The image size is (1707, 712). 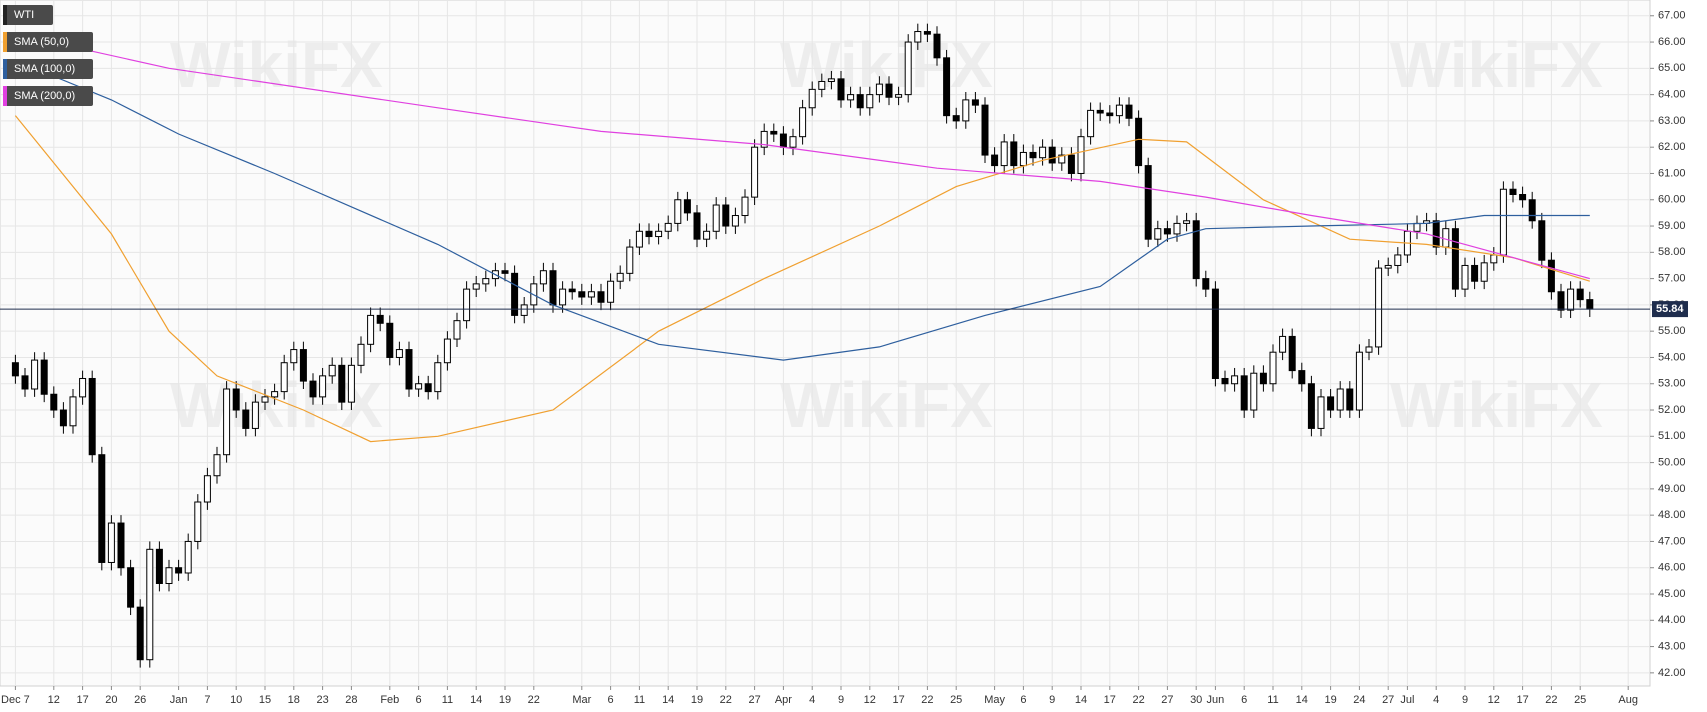 I want to click on y-tick-label: 42.00, so click(x=1672, y=673).